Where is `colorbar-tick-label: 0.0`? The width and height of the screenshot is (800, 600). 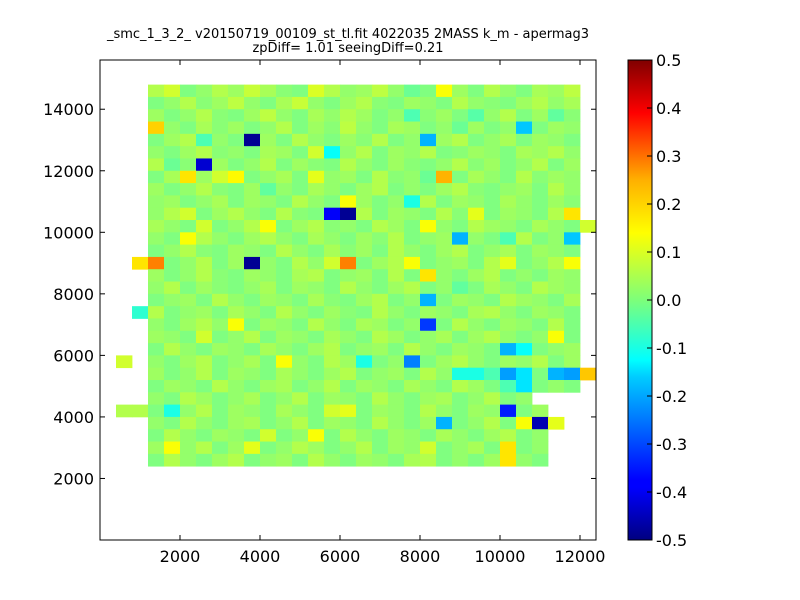
colorbar-tick-label: 0.0 is located at coordinates (668, 300).